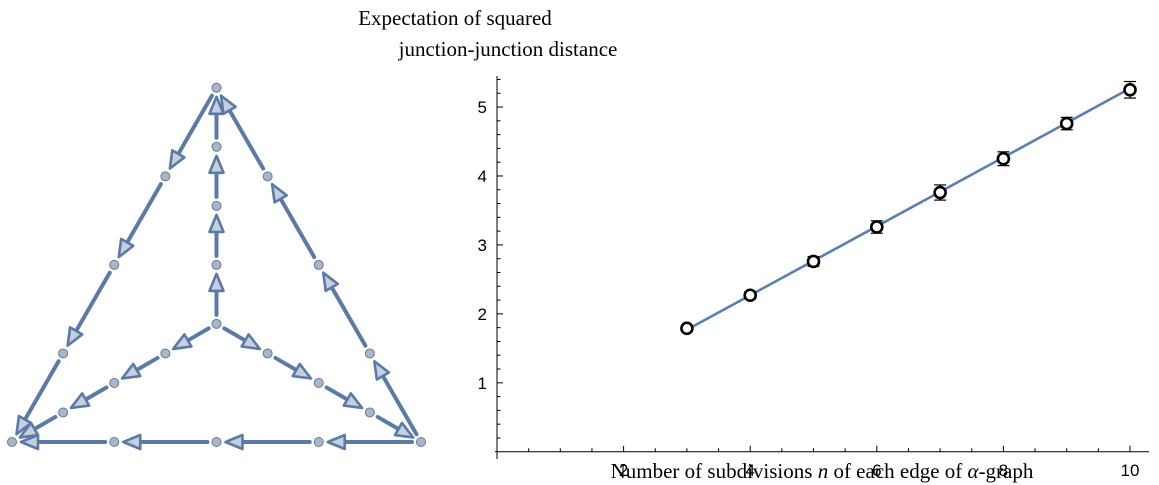 This screenshot has width=1159, height=485. Describe the element at coordinates (974, 471) in the screenshot. I see `x-axis-label-greek-alpha: α` at that location.